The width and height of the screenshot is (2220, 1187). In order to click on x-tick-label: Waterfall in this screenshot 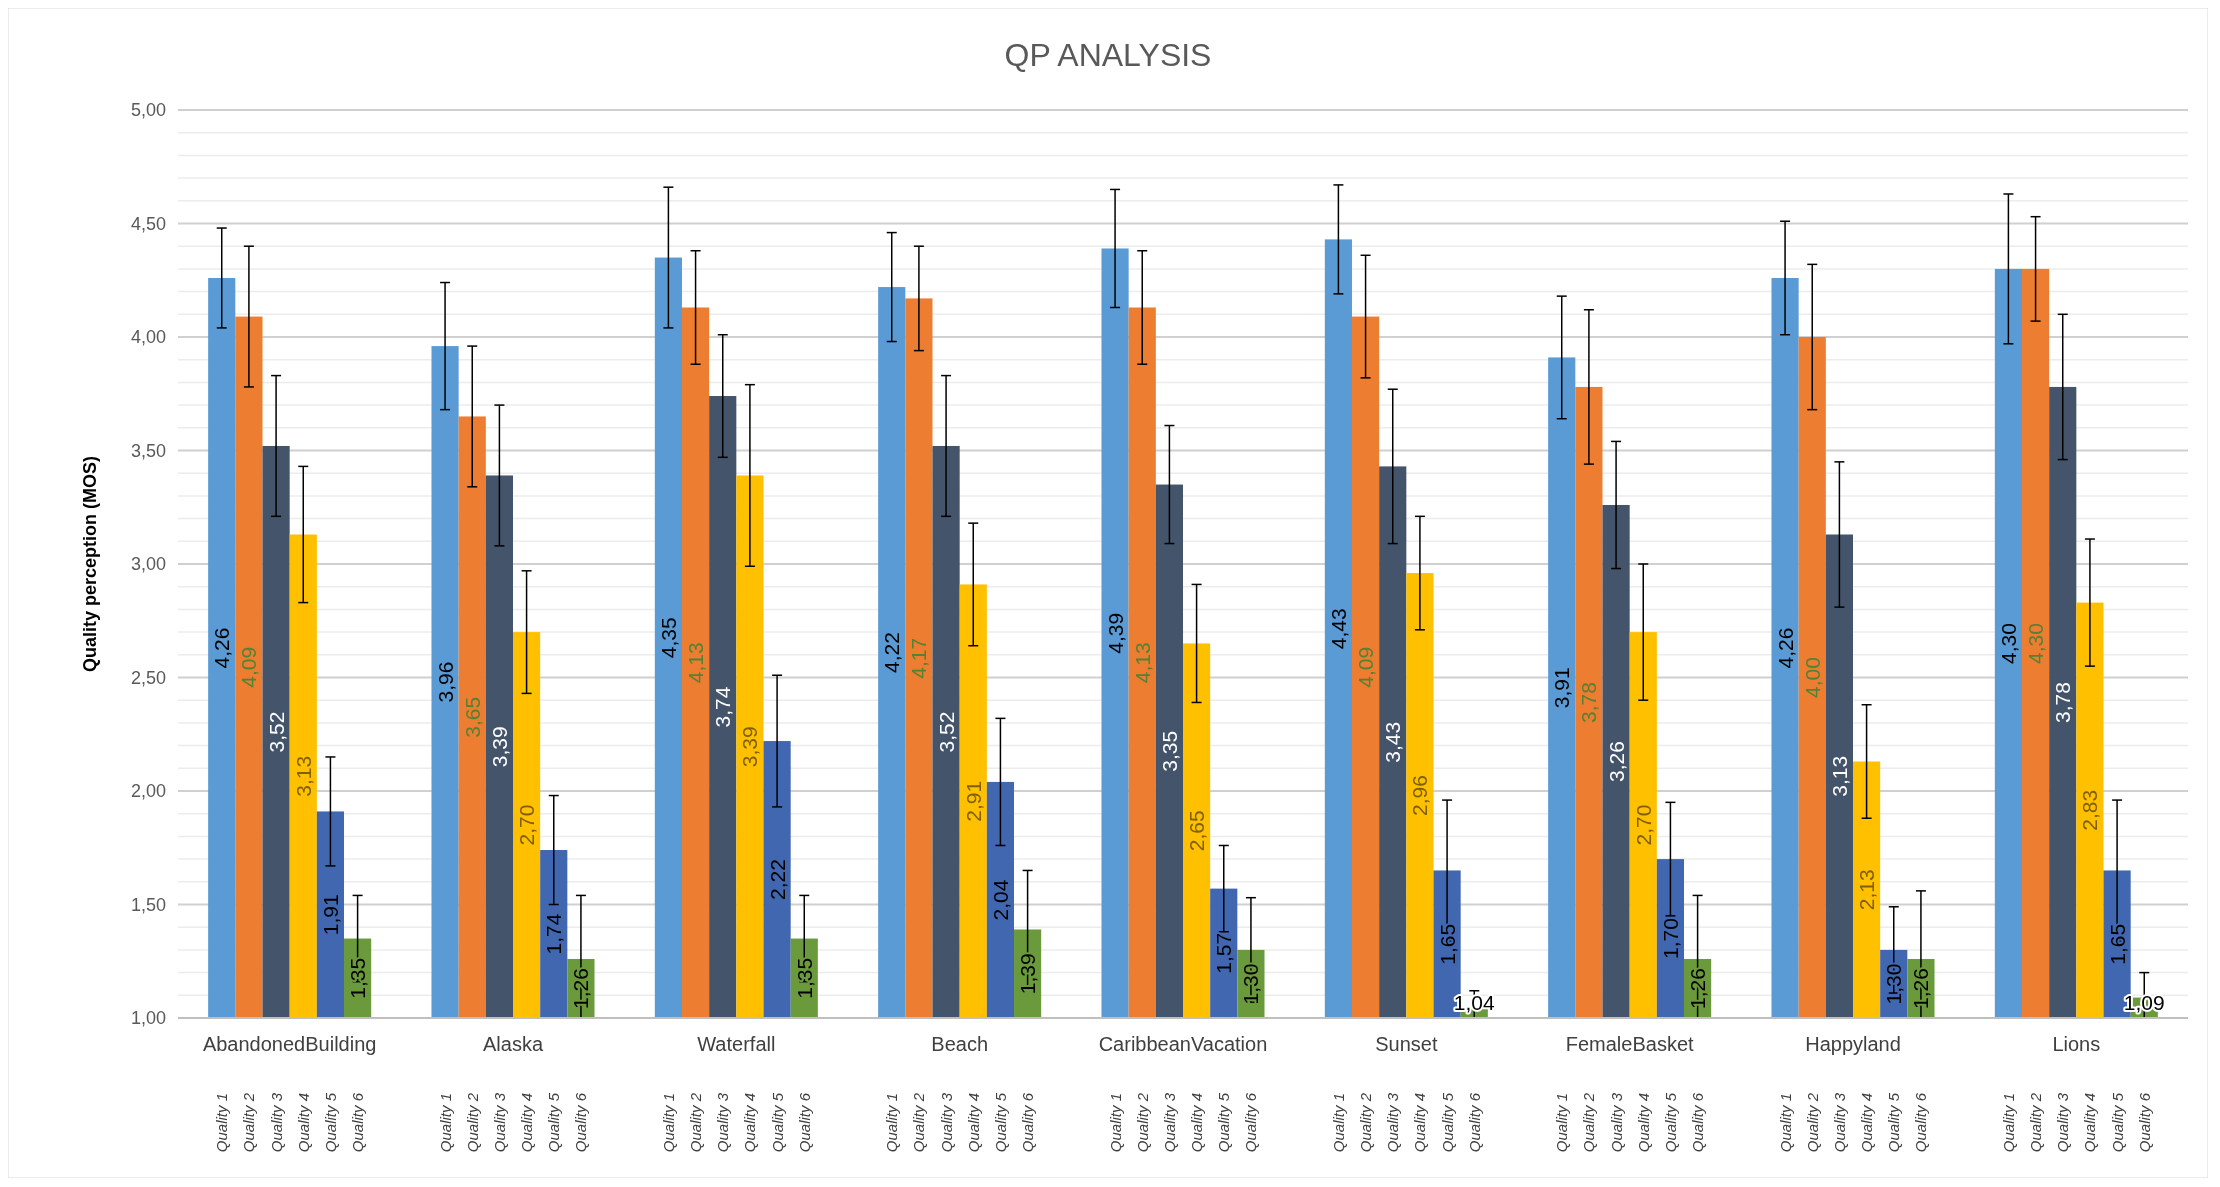, I will do `click(736, 1044)`.